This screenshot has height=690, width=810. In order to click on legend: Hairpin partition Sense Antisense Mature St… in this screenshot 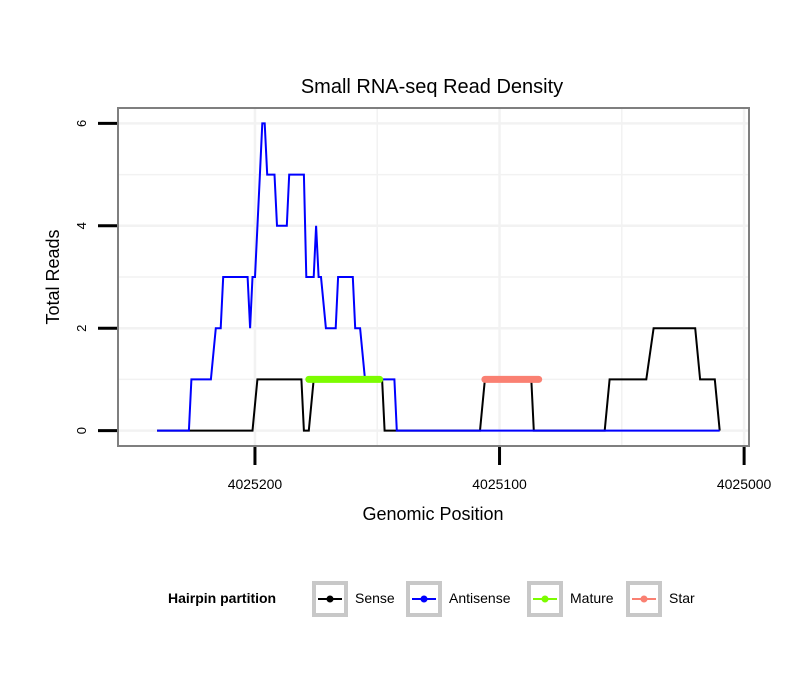, I will do `click(431, 599)`.